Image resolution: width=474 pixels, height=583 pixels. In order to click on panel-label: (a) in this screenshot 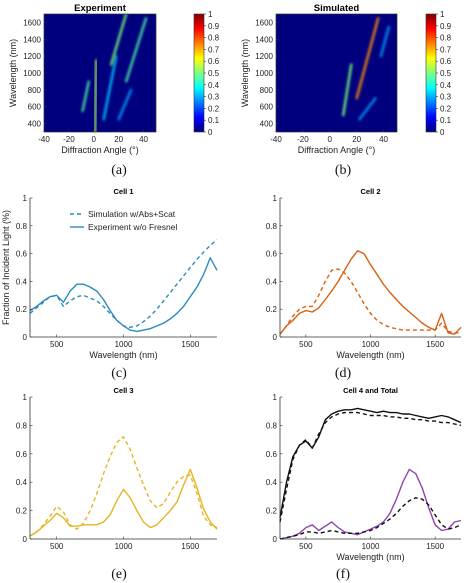, I will do `click(119, 170)`.